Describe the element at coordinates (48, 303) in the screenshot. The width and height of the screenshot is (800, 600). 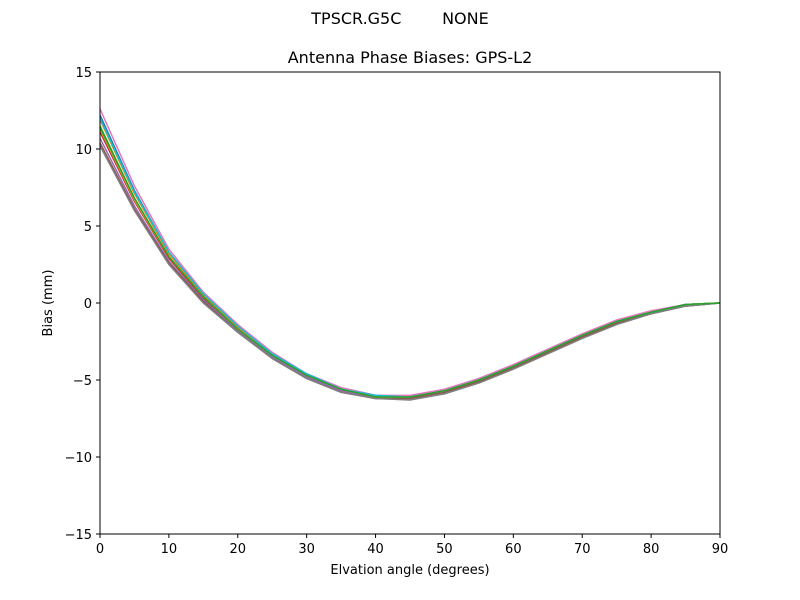
I see `y-axis-label: Bias (mm)` at that location.